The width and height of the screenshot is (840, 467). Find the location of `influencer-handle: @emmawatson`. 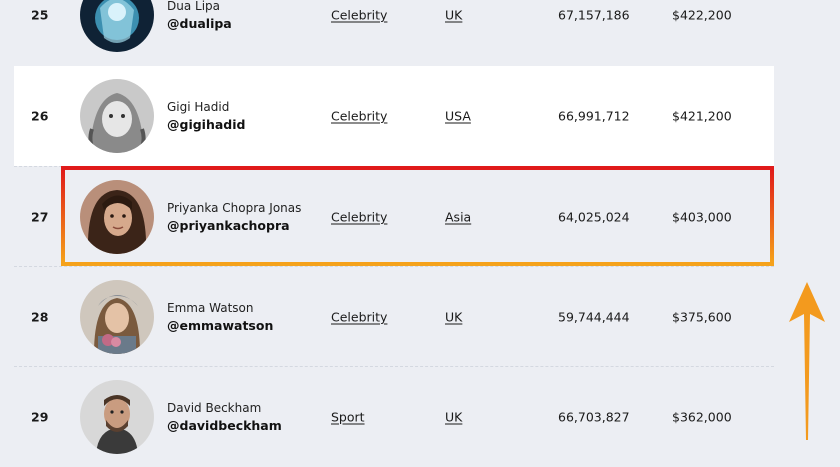

influencer-handle: @emmawatson is located at coordinates (220, 325).